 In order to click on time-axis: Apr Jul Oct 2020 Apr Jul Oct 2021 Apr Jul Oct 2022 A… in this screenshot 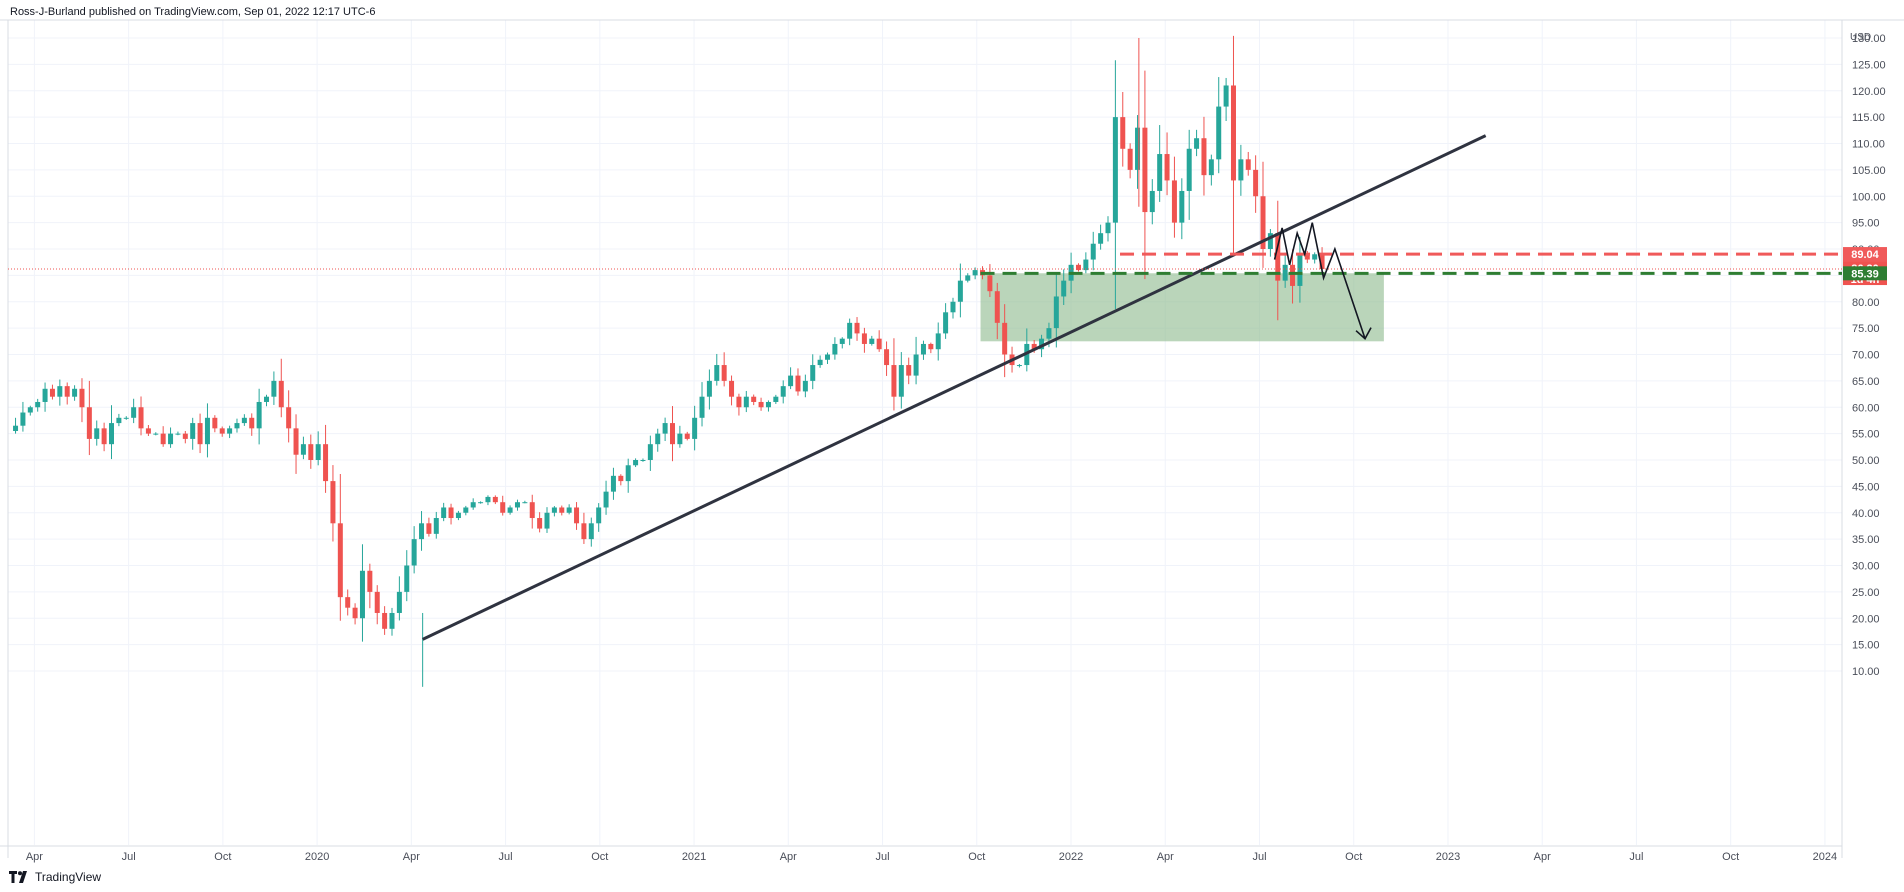, I will do `click(931, 857)`.